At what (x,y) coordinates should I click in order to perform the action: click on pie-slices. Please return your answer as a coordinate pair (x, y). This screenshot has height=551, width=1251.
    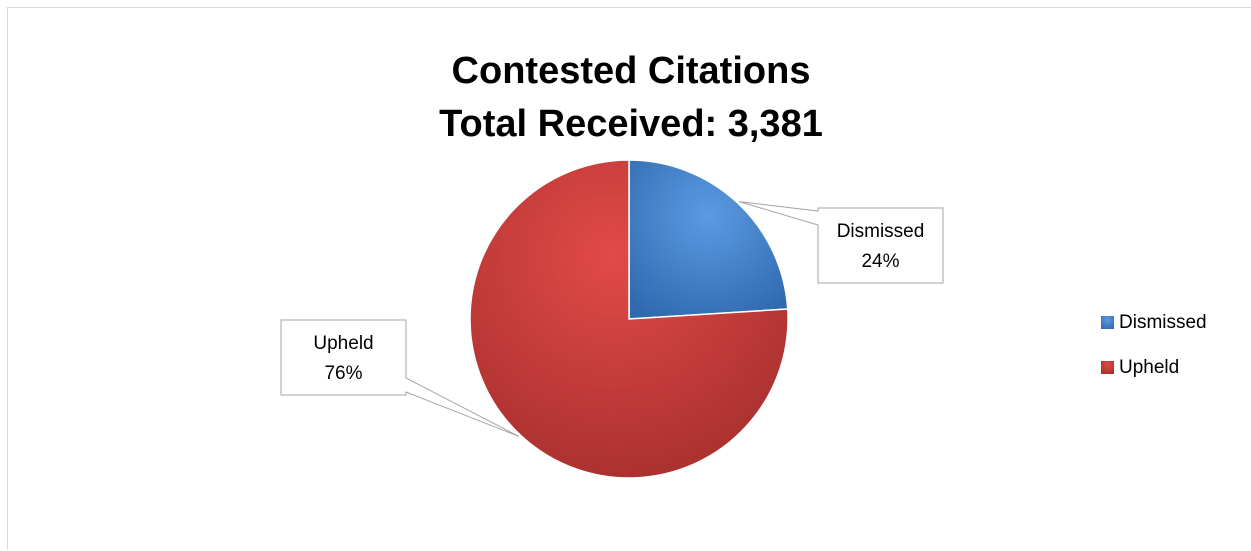
    Looking at the image, I should click on (629, 319).